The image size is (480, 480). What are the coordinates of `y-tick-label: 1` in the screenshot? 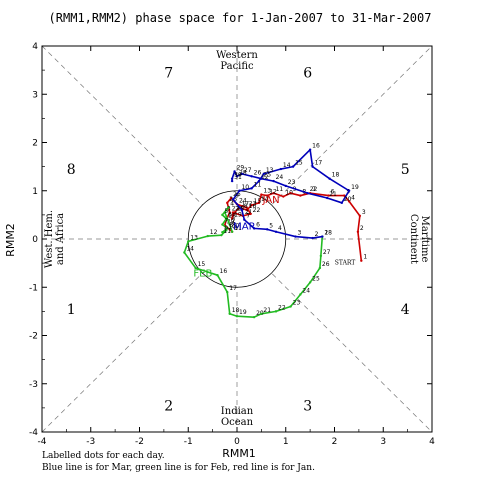 It's located at (35, 192).